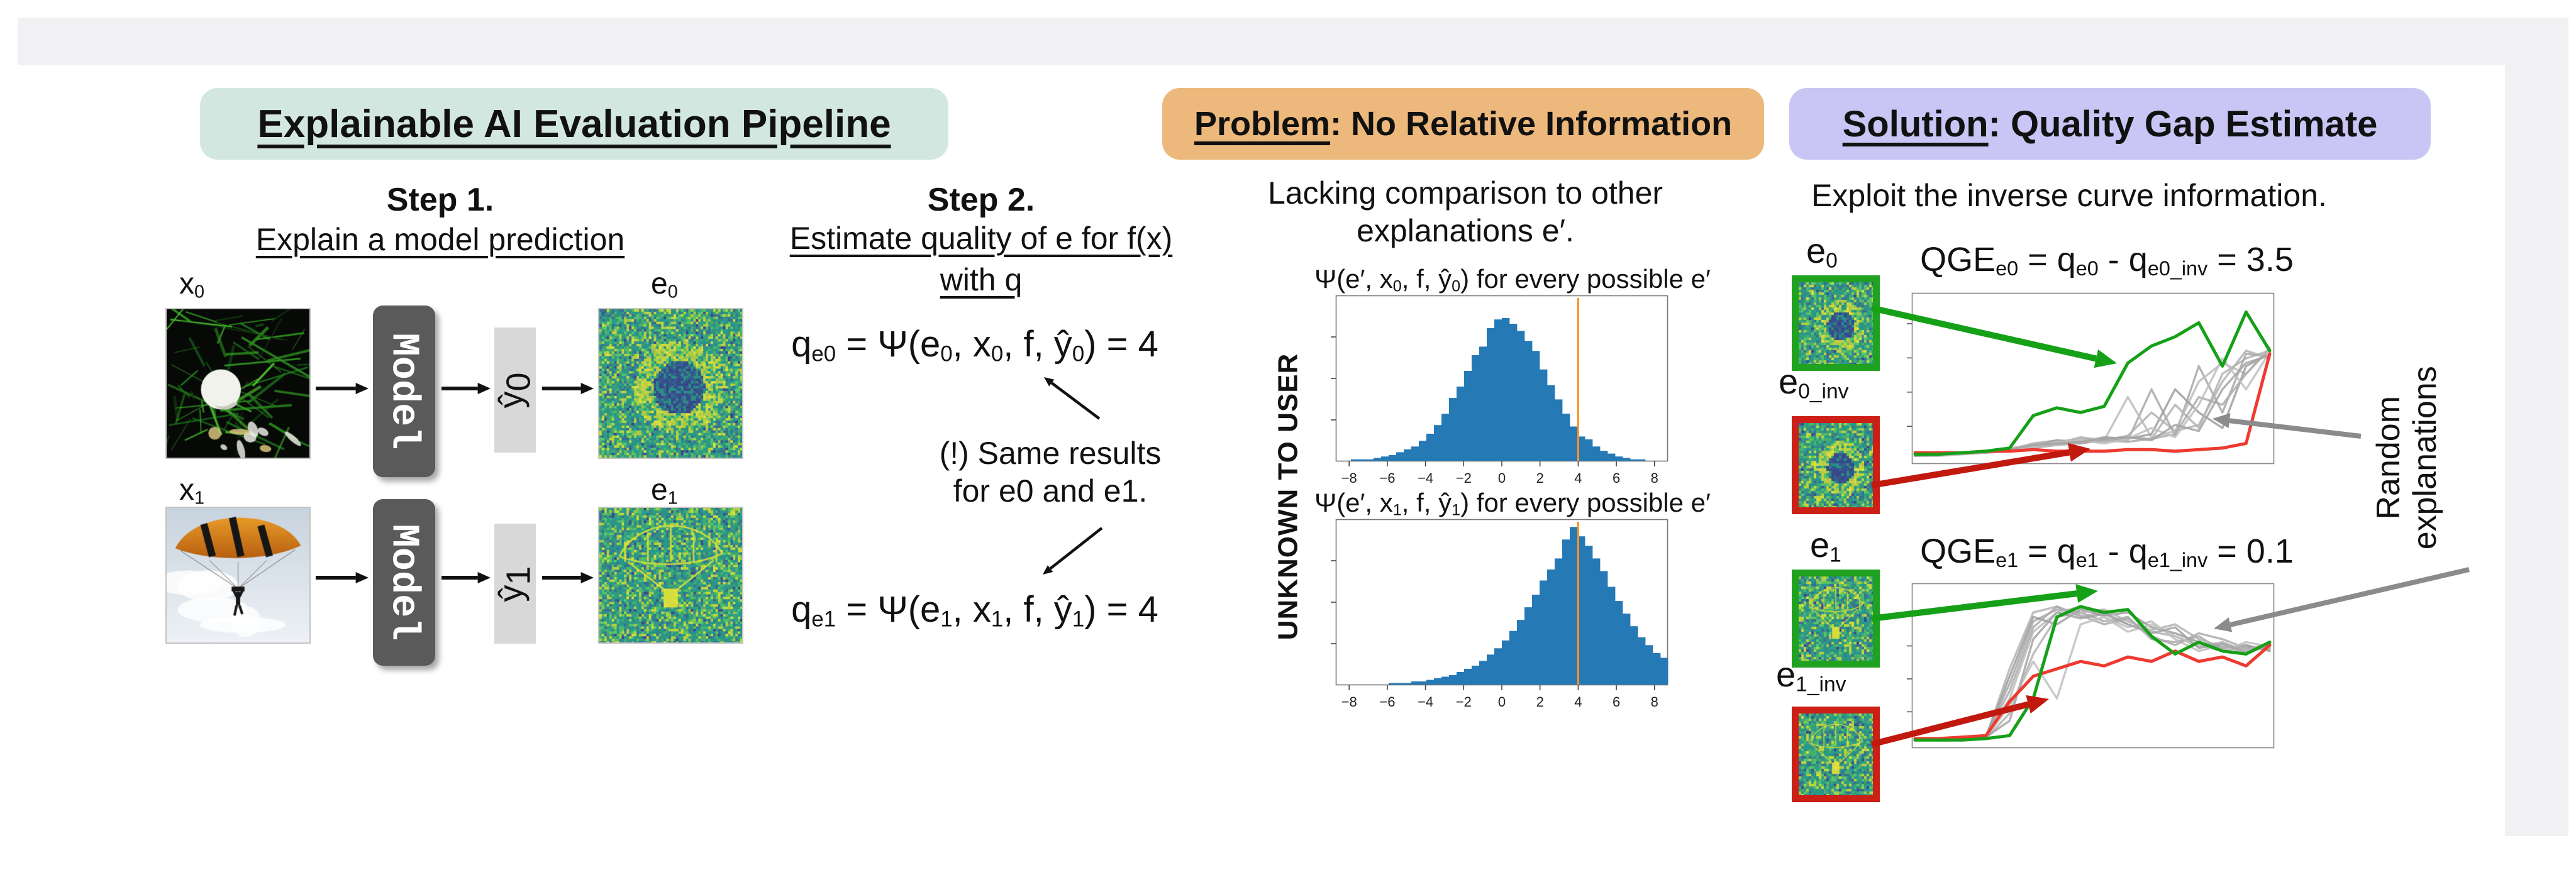  I want to click on step2-title: Step 2., so click(981, 200).